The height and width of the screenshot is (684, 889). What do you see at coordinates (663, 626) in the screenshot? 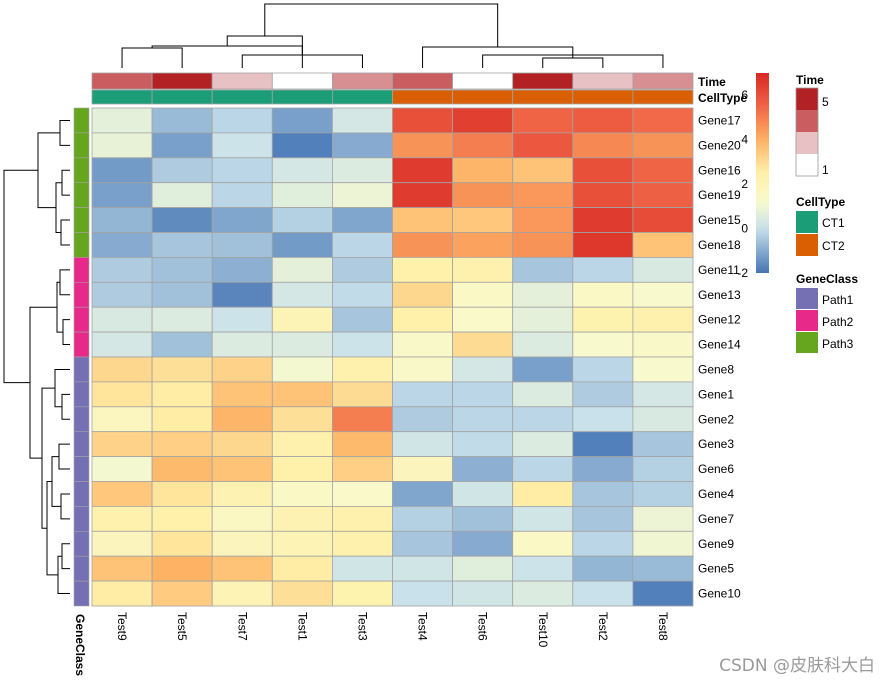
I see `column-label: Test8` at bounding box center [663, 626].